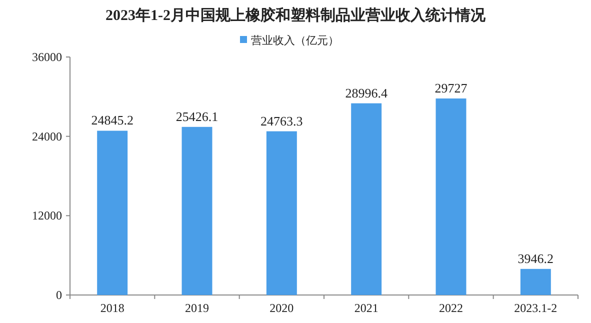  Describe the element at coordinates (296, 15) in the screenshot. I see `chart-title: 2023年1-2月中国规上橡胶和塑料制品业营业收入统计情况` at that location.